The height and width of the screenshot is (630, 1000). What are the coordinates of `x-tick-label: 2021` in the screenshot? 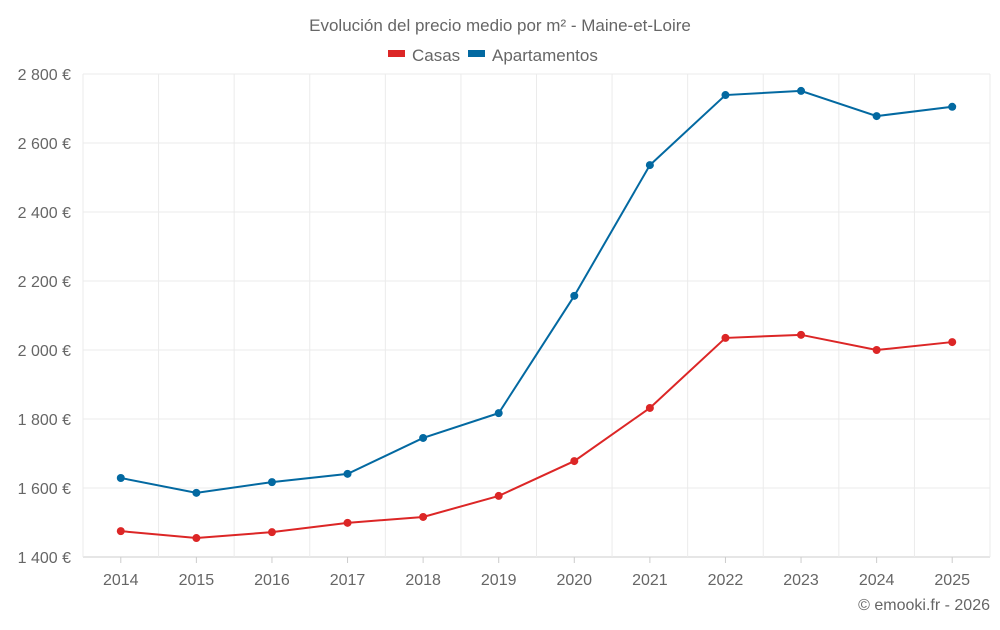 It's located at (650, 580).